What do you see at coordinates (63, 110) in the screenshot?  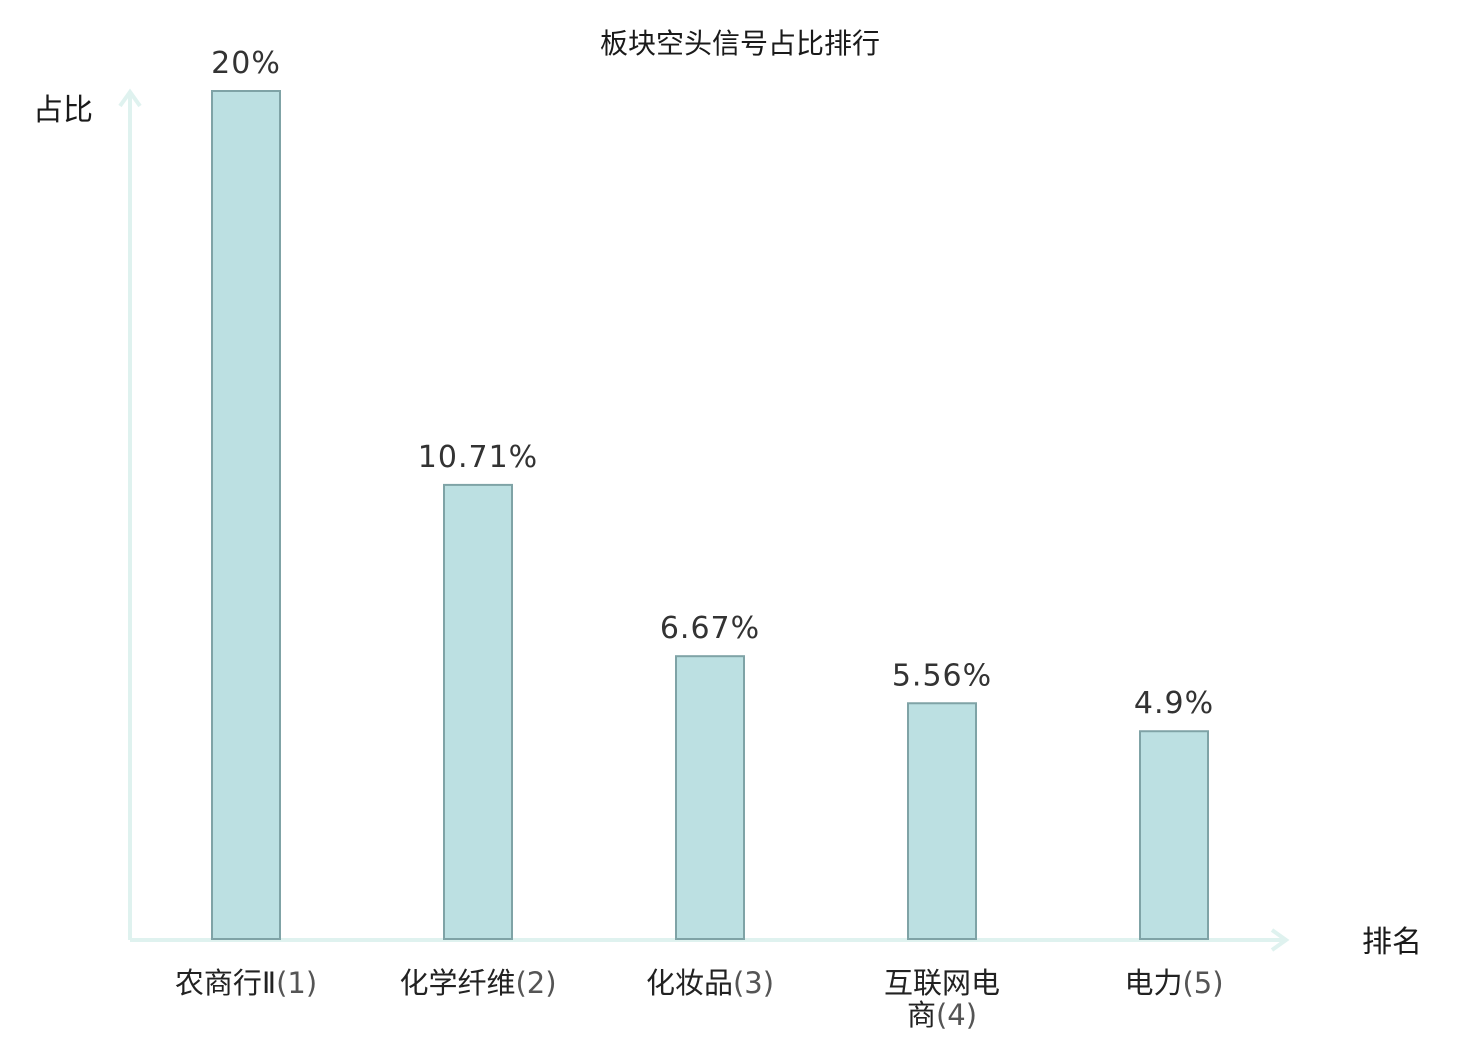 I see `y-axis-label: 占比` at bounding box center [63, 110].